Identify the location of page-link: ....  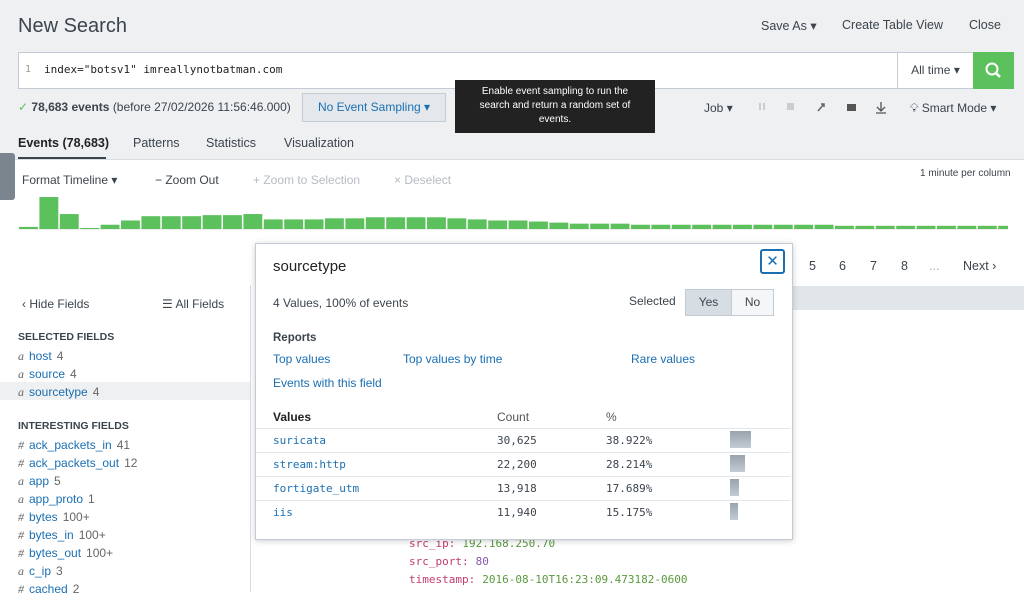
(934, 266).